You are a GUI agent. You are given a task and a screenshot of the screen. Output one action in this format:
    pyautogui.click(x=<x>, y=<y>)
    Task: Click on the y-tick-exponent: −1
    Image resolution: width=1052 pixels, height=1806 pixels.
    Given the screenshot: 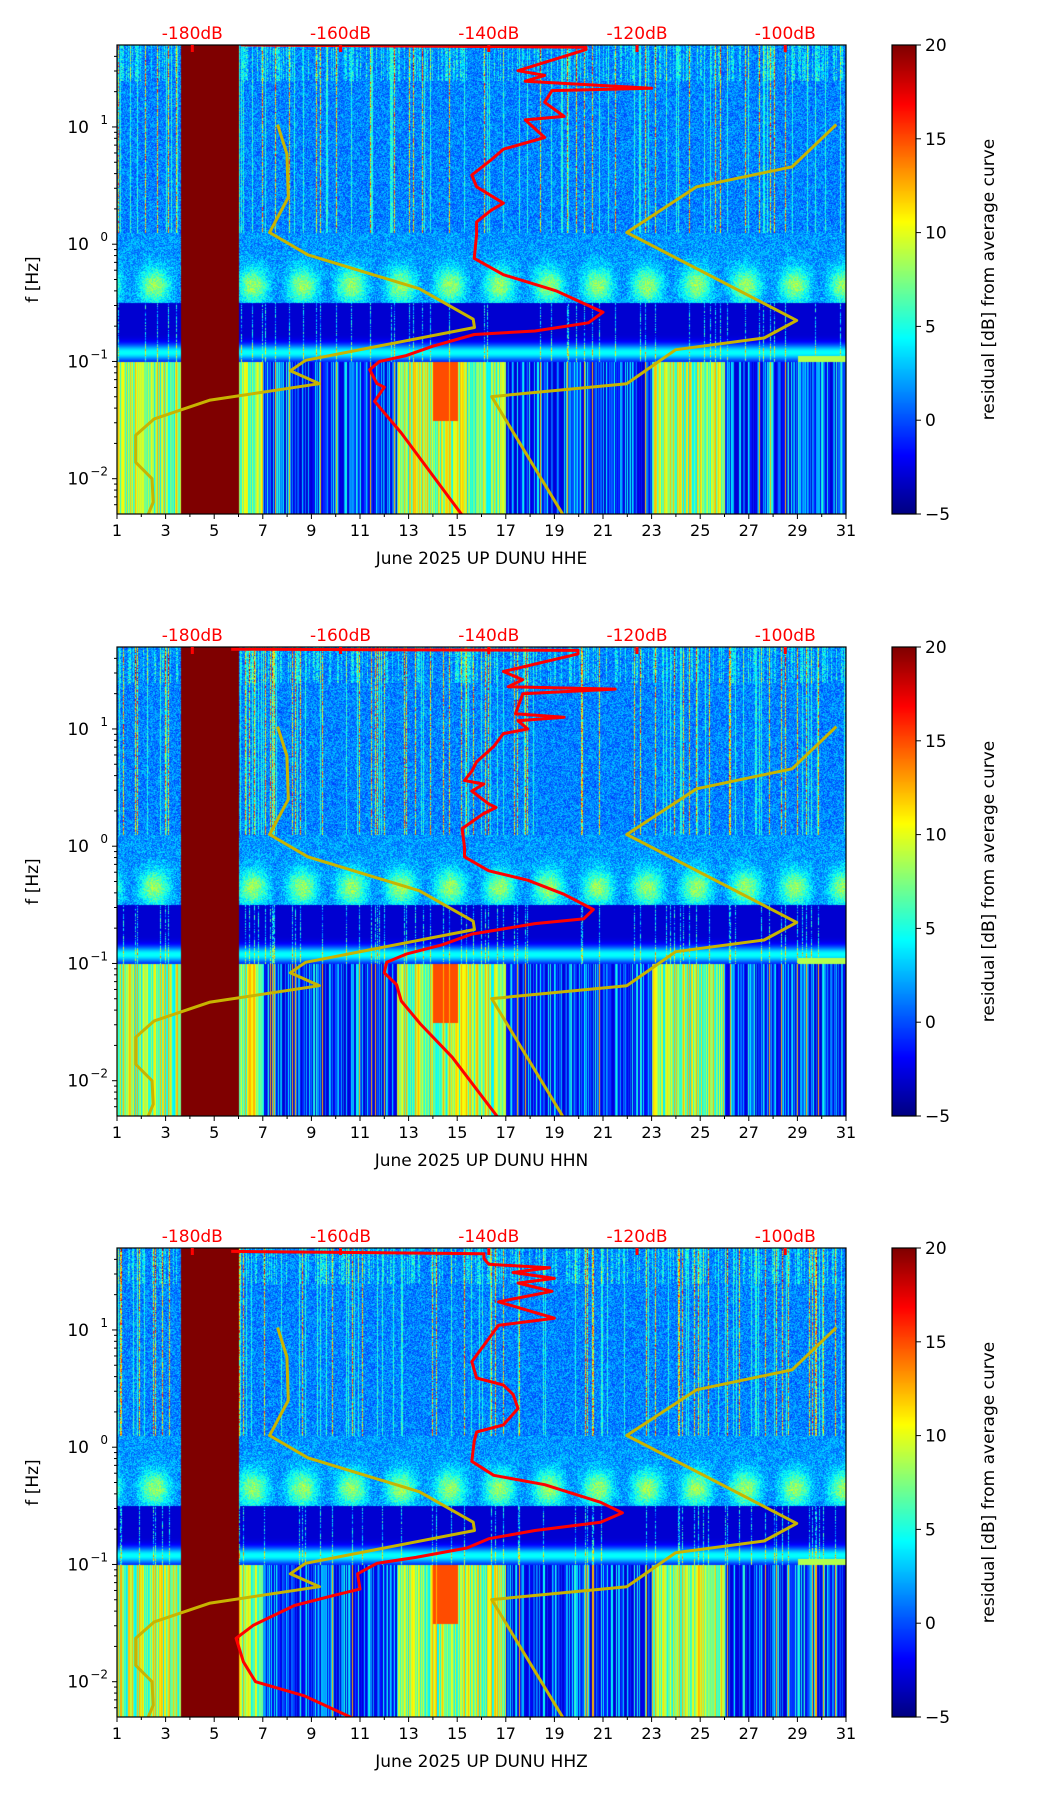 What is the action you would take?
    pyautogui.click(x=99, y=956)
    